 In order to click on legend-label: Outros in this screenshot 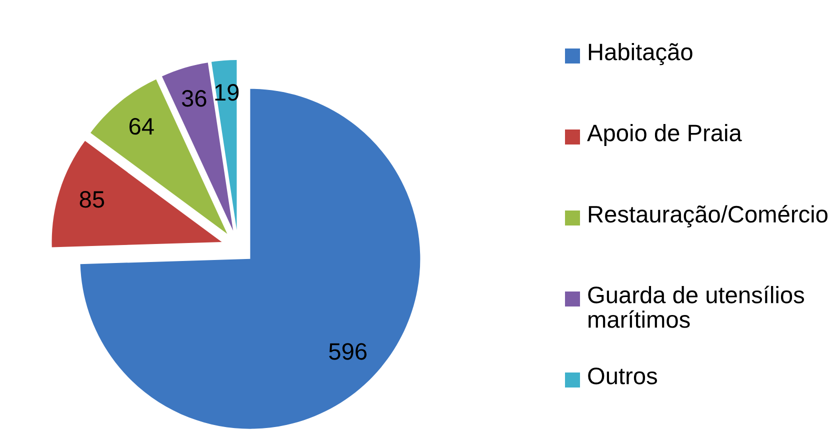, I will do `click(623, 376)`.